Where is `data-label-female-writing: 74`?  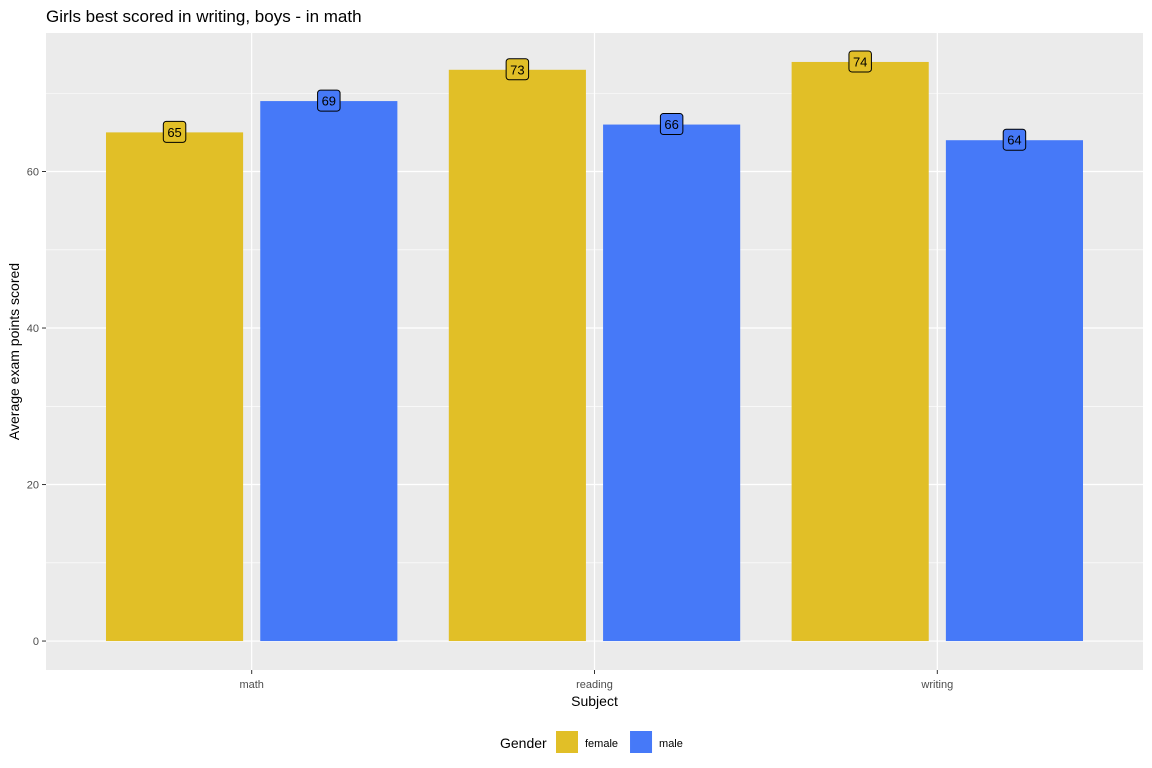 data-label-female-writing: 74 is located at coordinates (860, 61).